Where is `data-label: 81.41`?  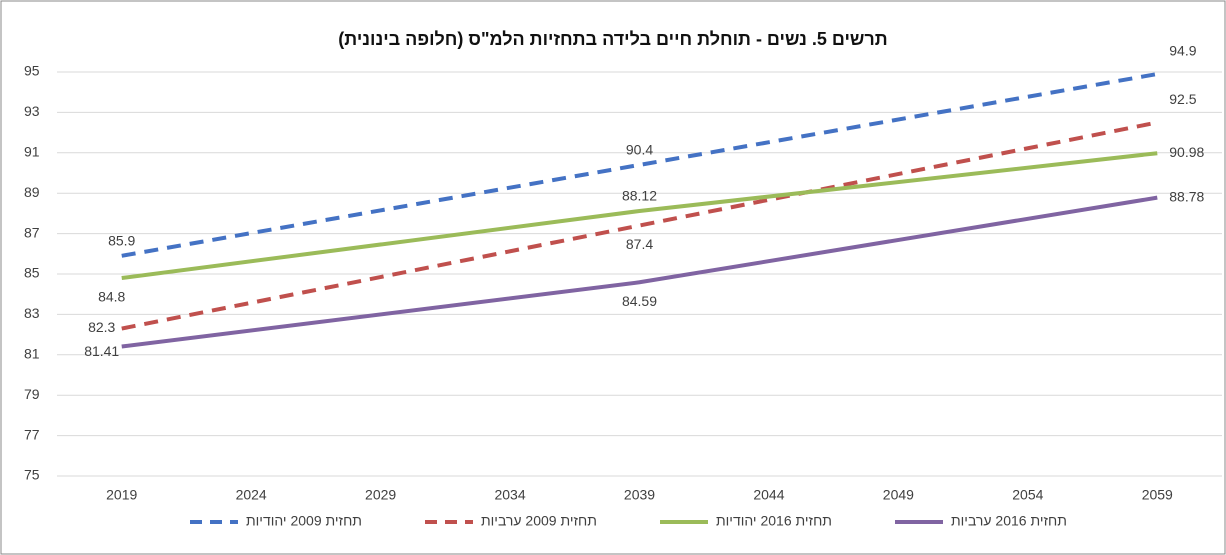
data-label: 81.41 is located at coordinates (101, 351).